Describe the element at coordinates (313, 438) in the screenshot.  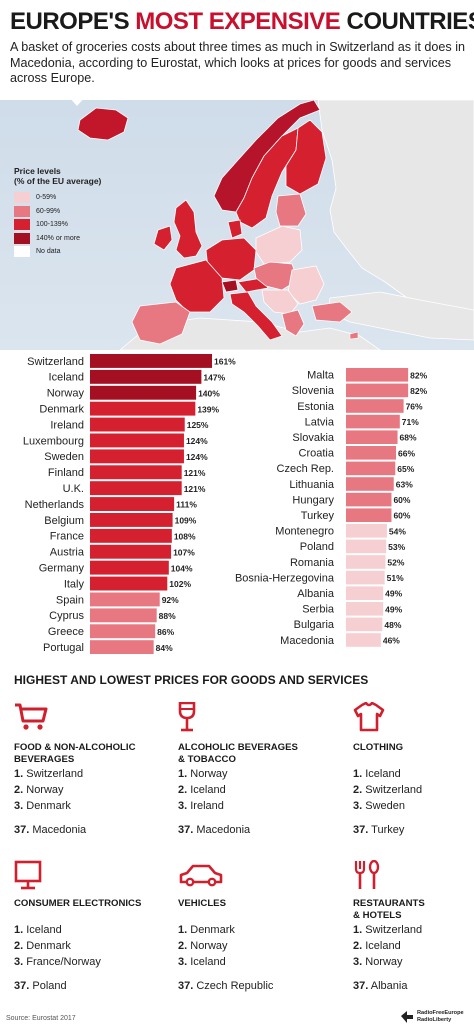
I see `bar-label: Slovakia` at that location.